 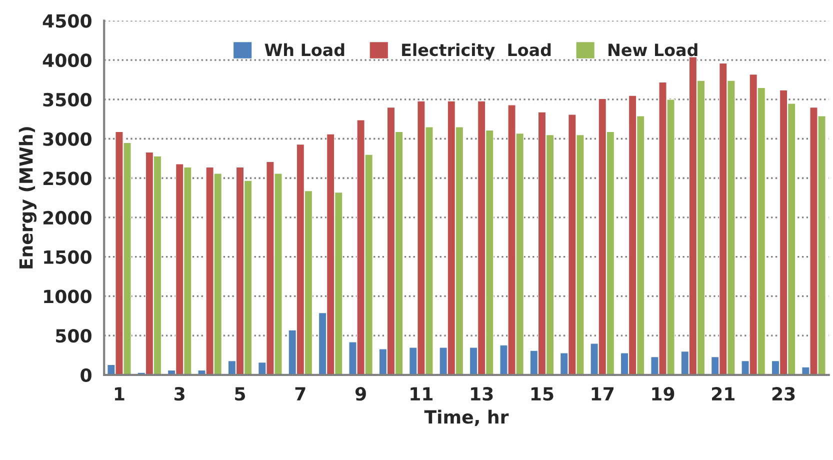 I want to click on y-tick-label: 2000, so click(x=67, y=217).